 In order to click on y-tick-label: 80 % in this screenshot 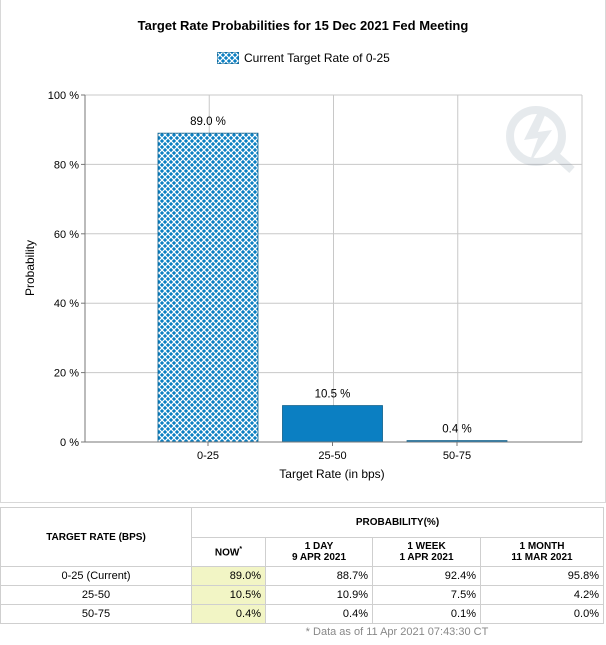, I will do `click(66, 165)`.